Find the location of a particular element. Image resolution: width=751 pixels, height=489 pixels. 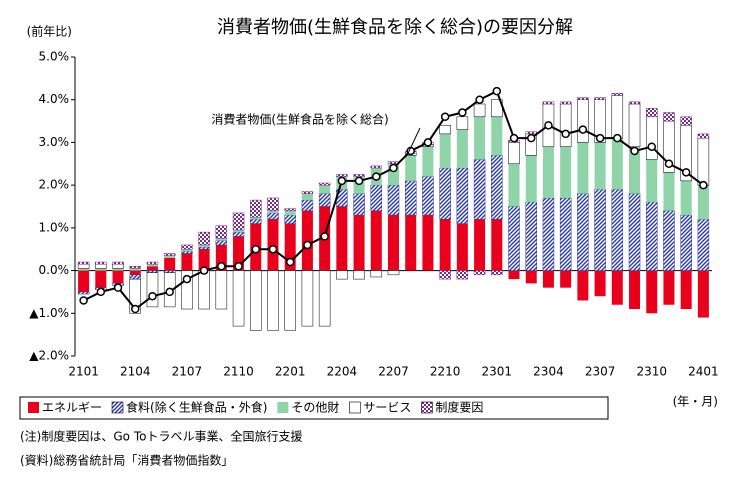

legend-label: サービス is located at coordinates (387, 408).